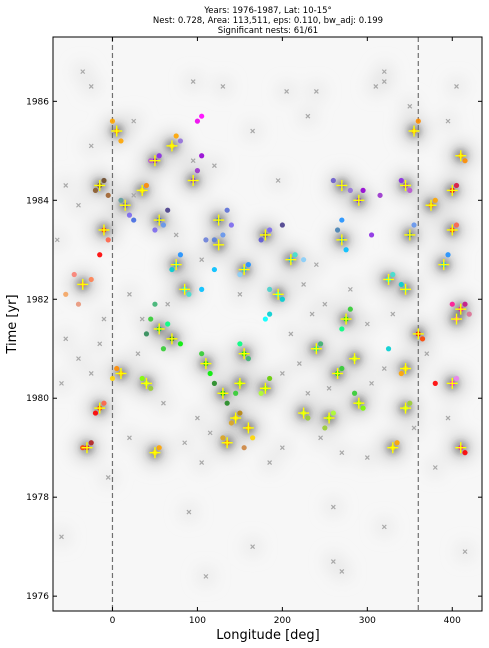 This screenshot has height=648, width=489. I want to click on x-tick-label: 400, so click(452, 621).